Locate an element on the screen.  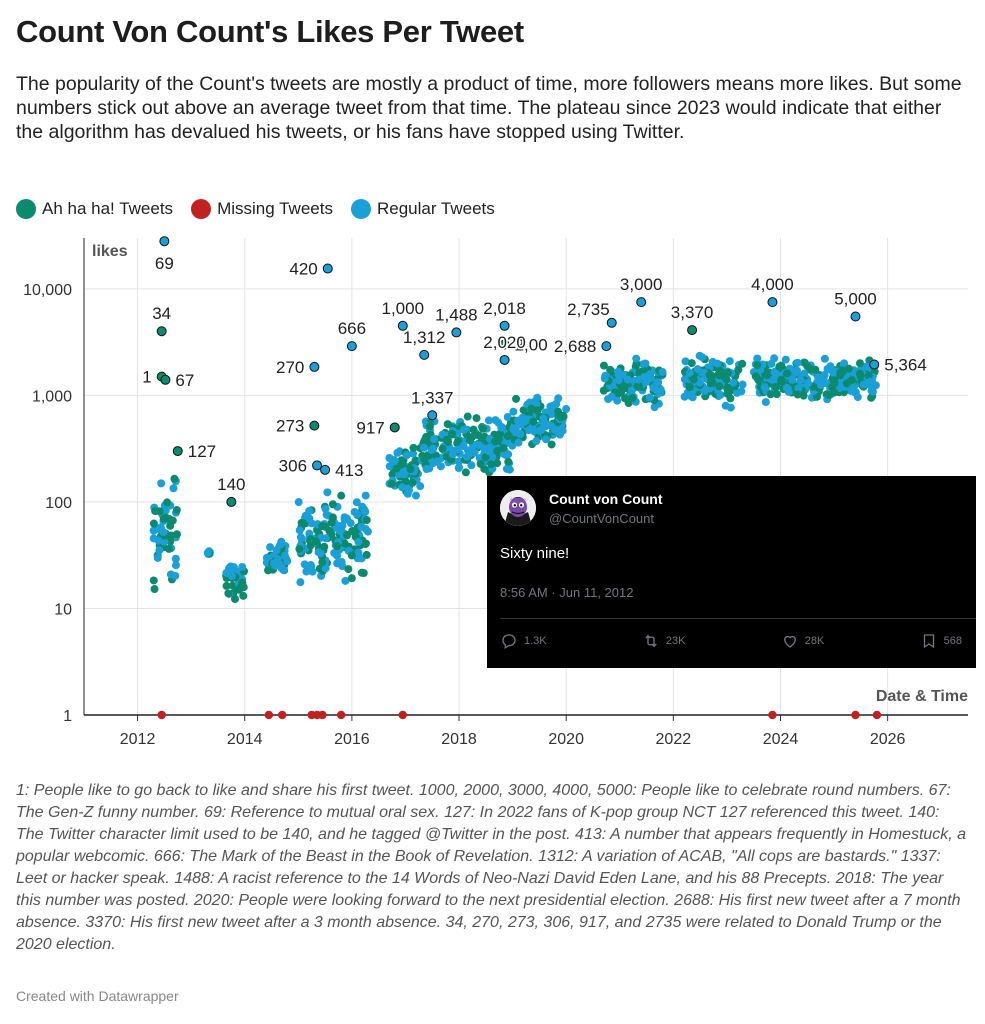
x-axis-title: Date & Time is located at coordinates (922, 696).